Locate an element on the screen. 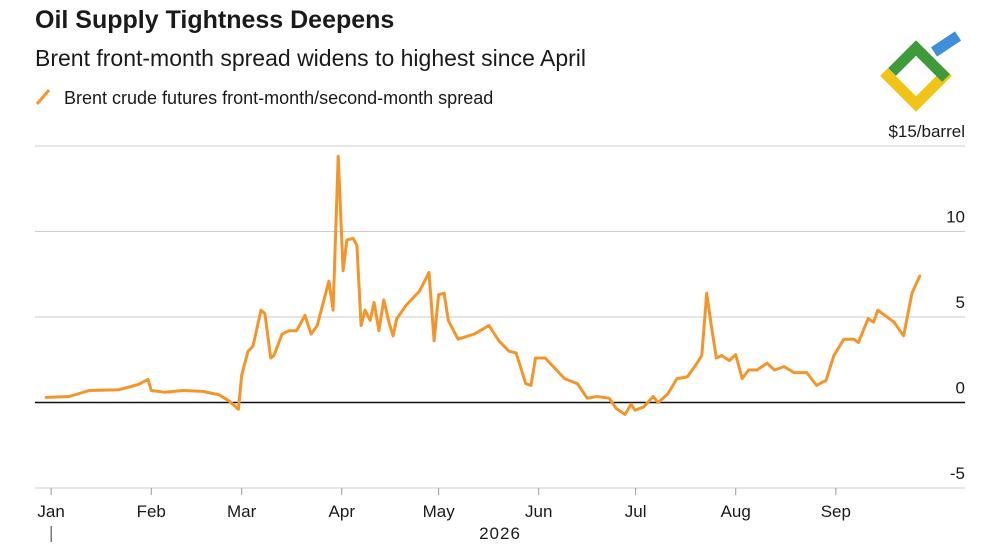  x-tick-label: Mar is located at coordinates (242, 511).